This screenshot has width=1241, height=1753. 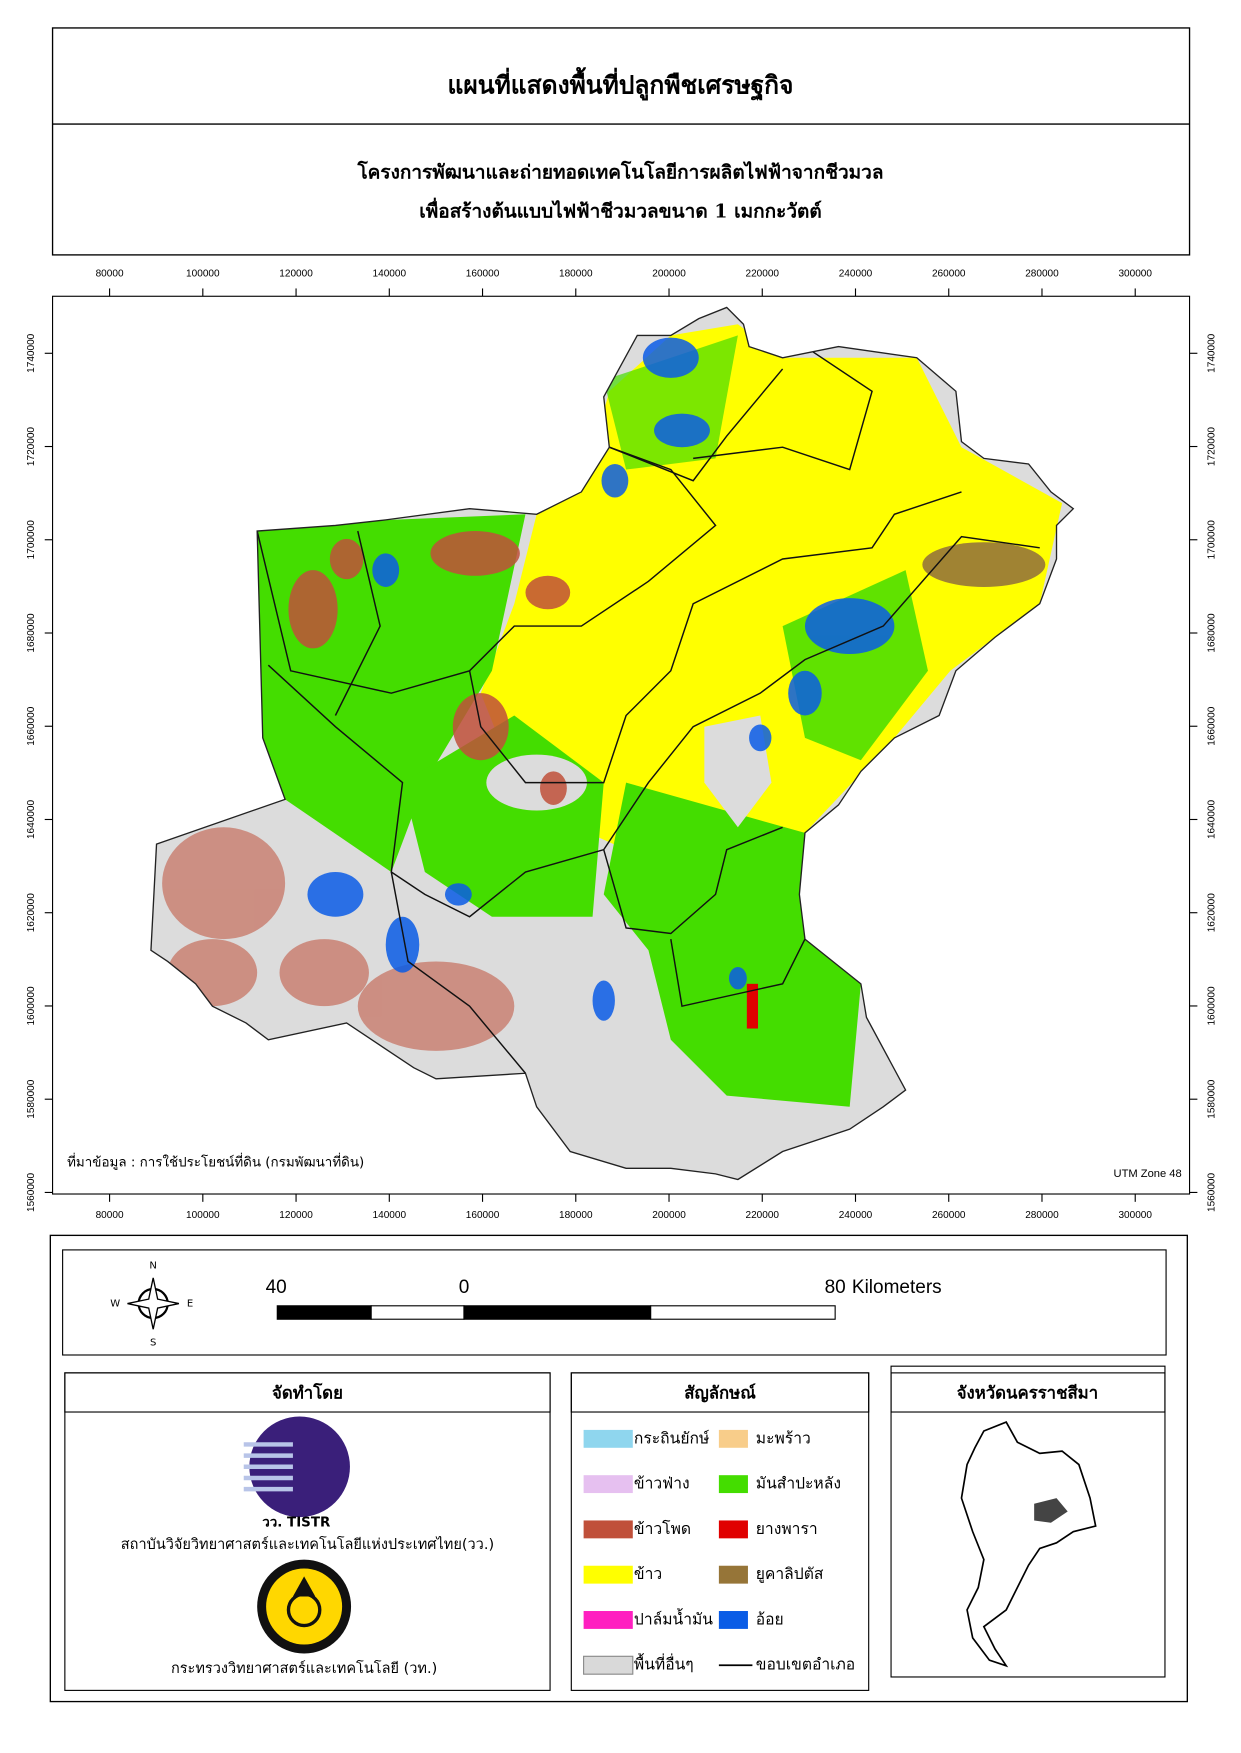 I want to click on scale-label: 40, so click(x=276, y=1287).